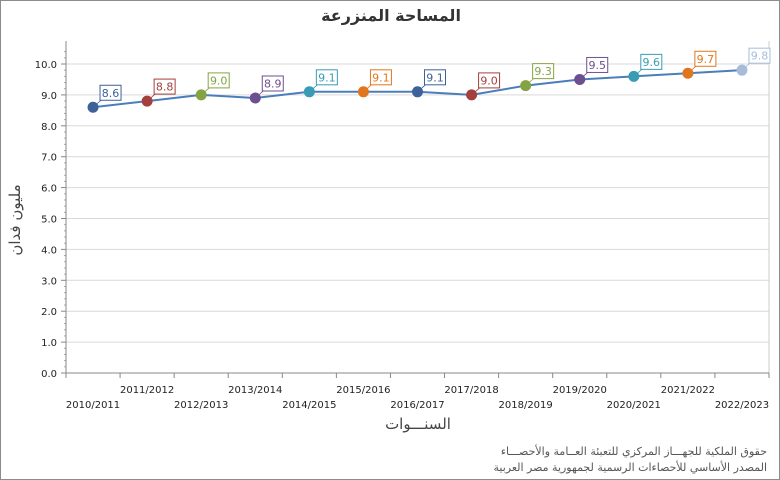 Image resolution: width=780 pixels, height=480 pixels. I want to click on y-tick-label: 9.0, so click(49, 96).